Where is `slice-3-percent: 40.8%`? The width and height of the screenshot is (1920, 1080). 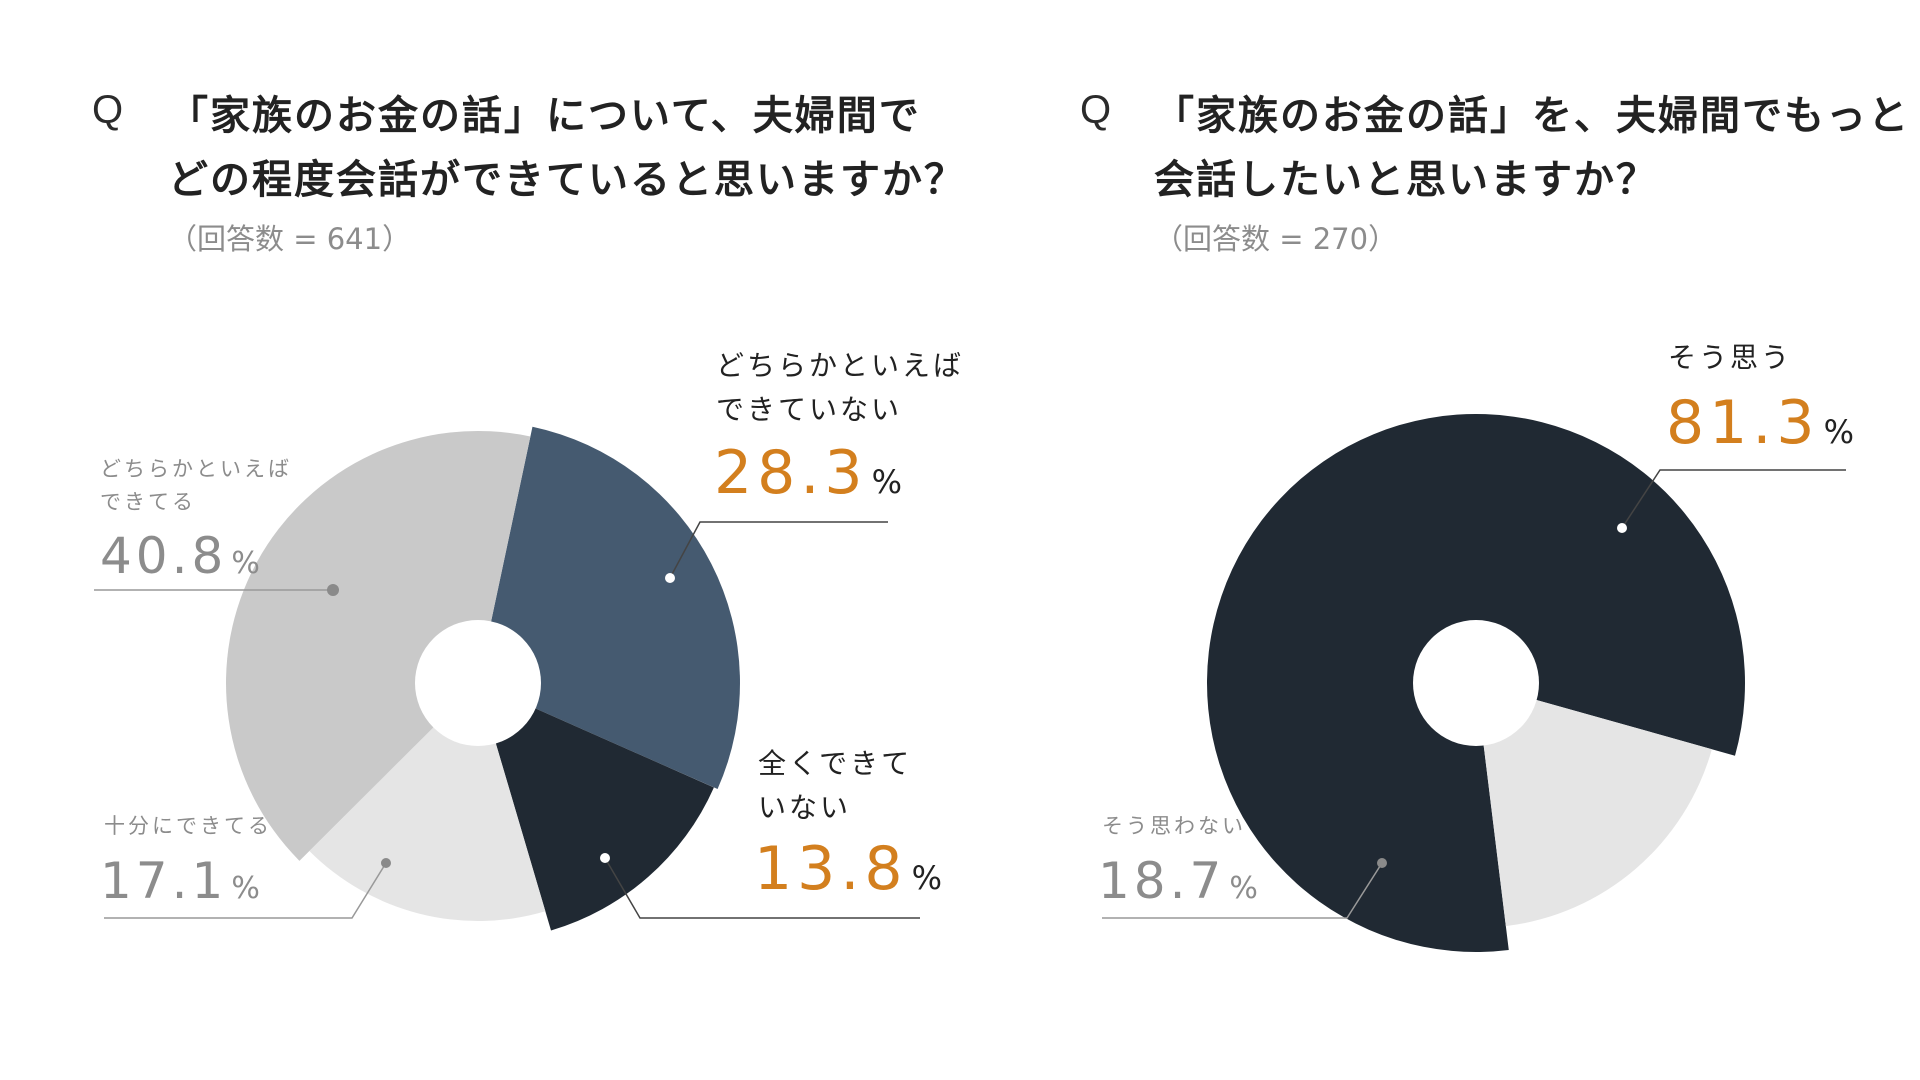 slice-3-percent: 40.8% is located at coordinates (180, 556).